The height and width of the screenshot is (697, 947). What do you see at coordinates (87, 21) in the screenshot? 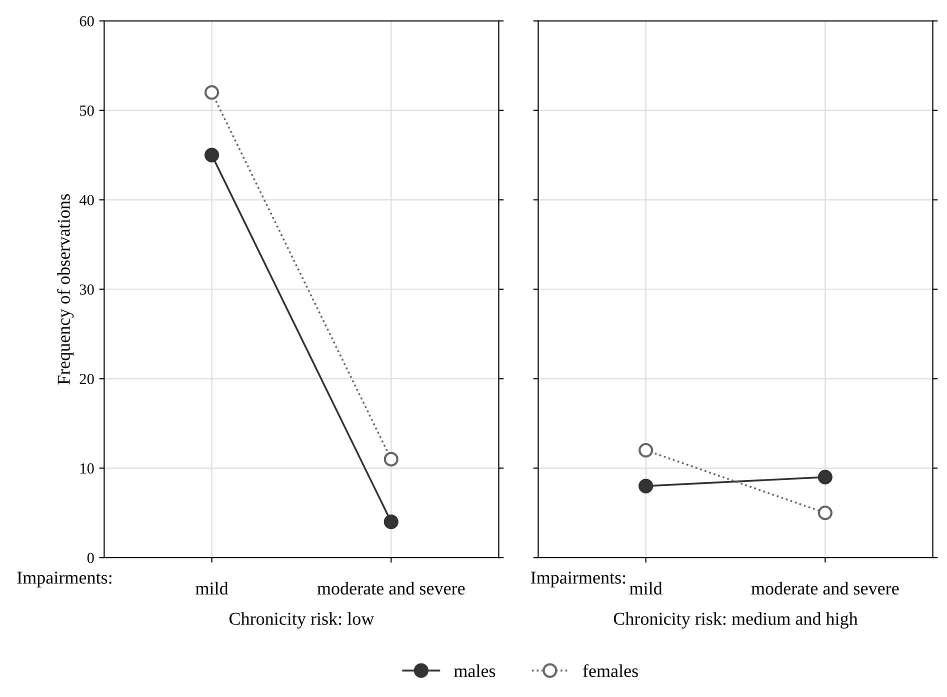
I see `y-tick-label: 60` at bounding box center [87, 21].